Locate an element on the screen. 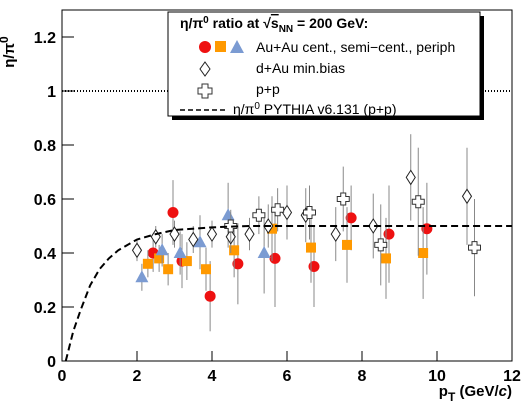 The image size is (526, 409). legend-title-b: ratio at is located at coordinates (236, 23).